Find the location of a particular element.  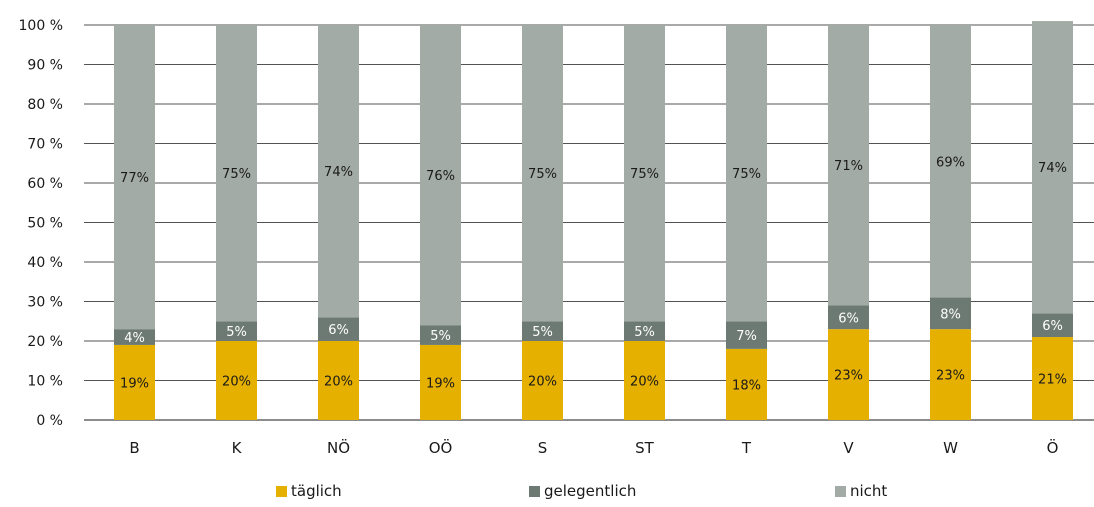

bar-täglich-S is located at coordinates (542, 380).